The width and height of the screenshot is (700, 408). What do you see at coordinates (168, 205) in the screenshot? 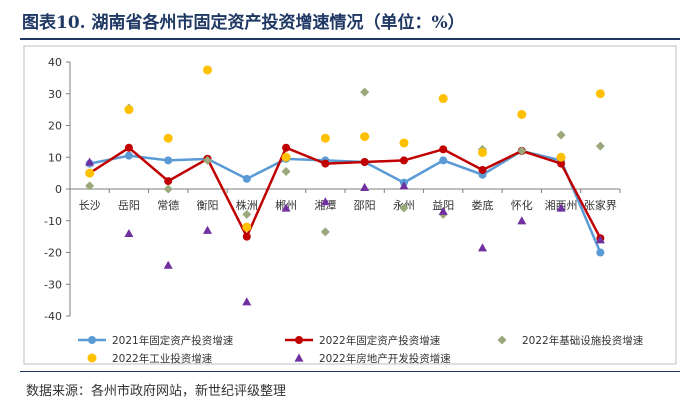
I see `x-tick-label: 常德` at bounding box center [168, 205].